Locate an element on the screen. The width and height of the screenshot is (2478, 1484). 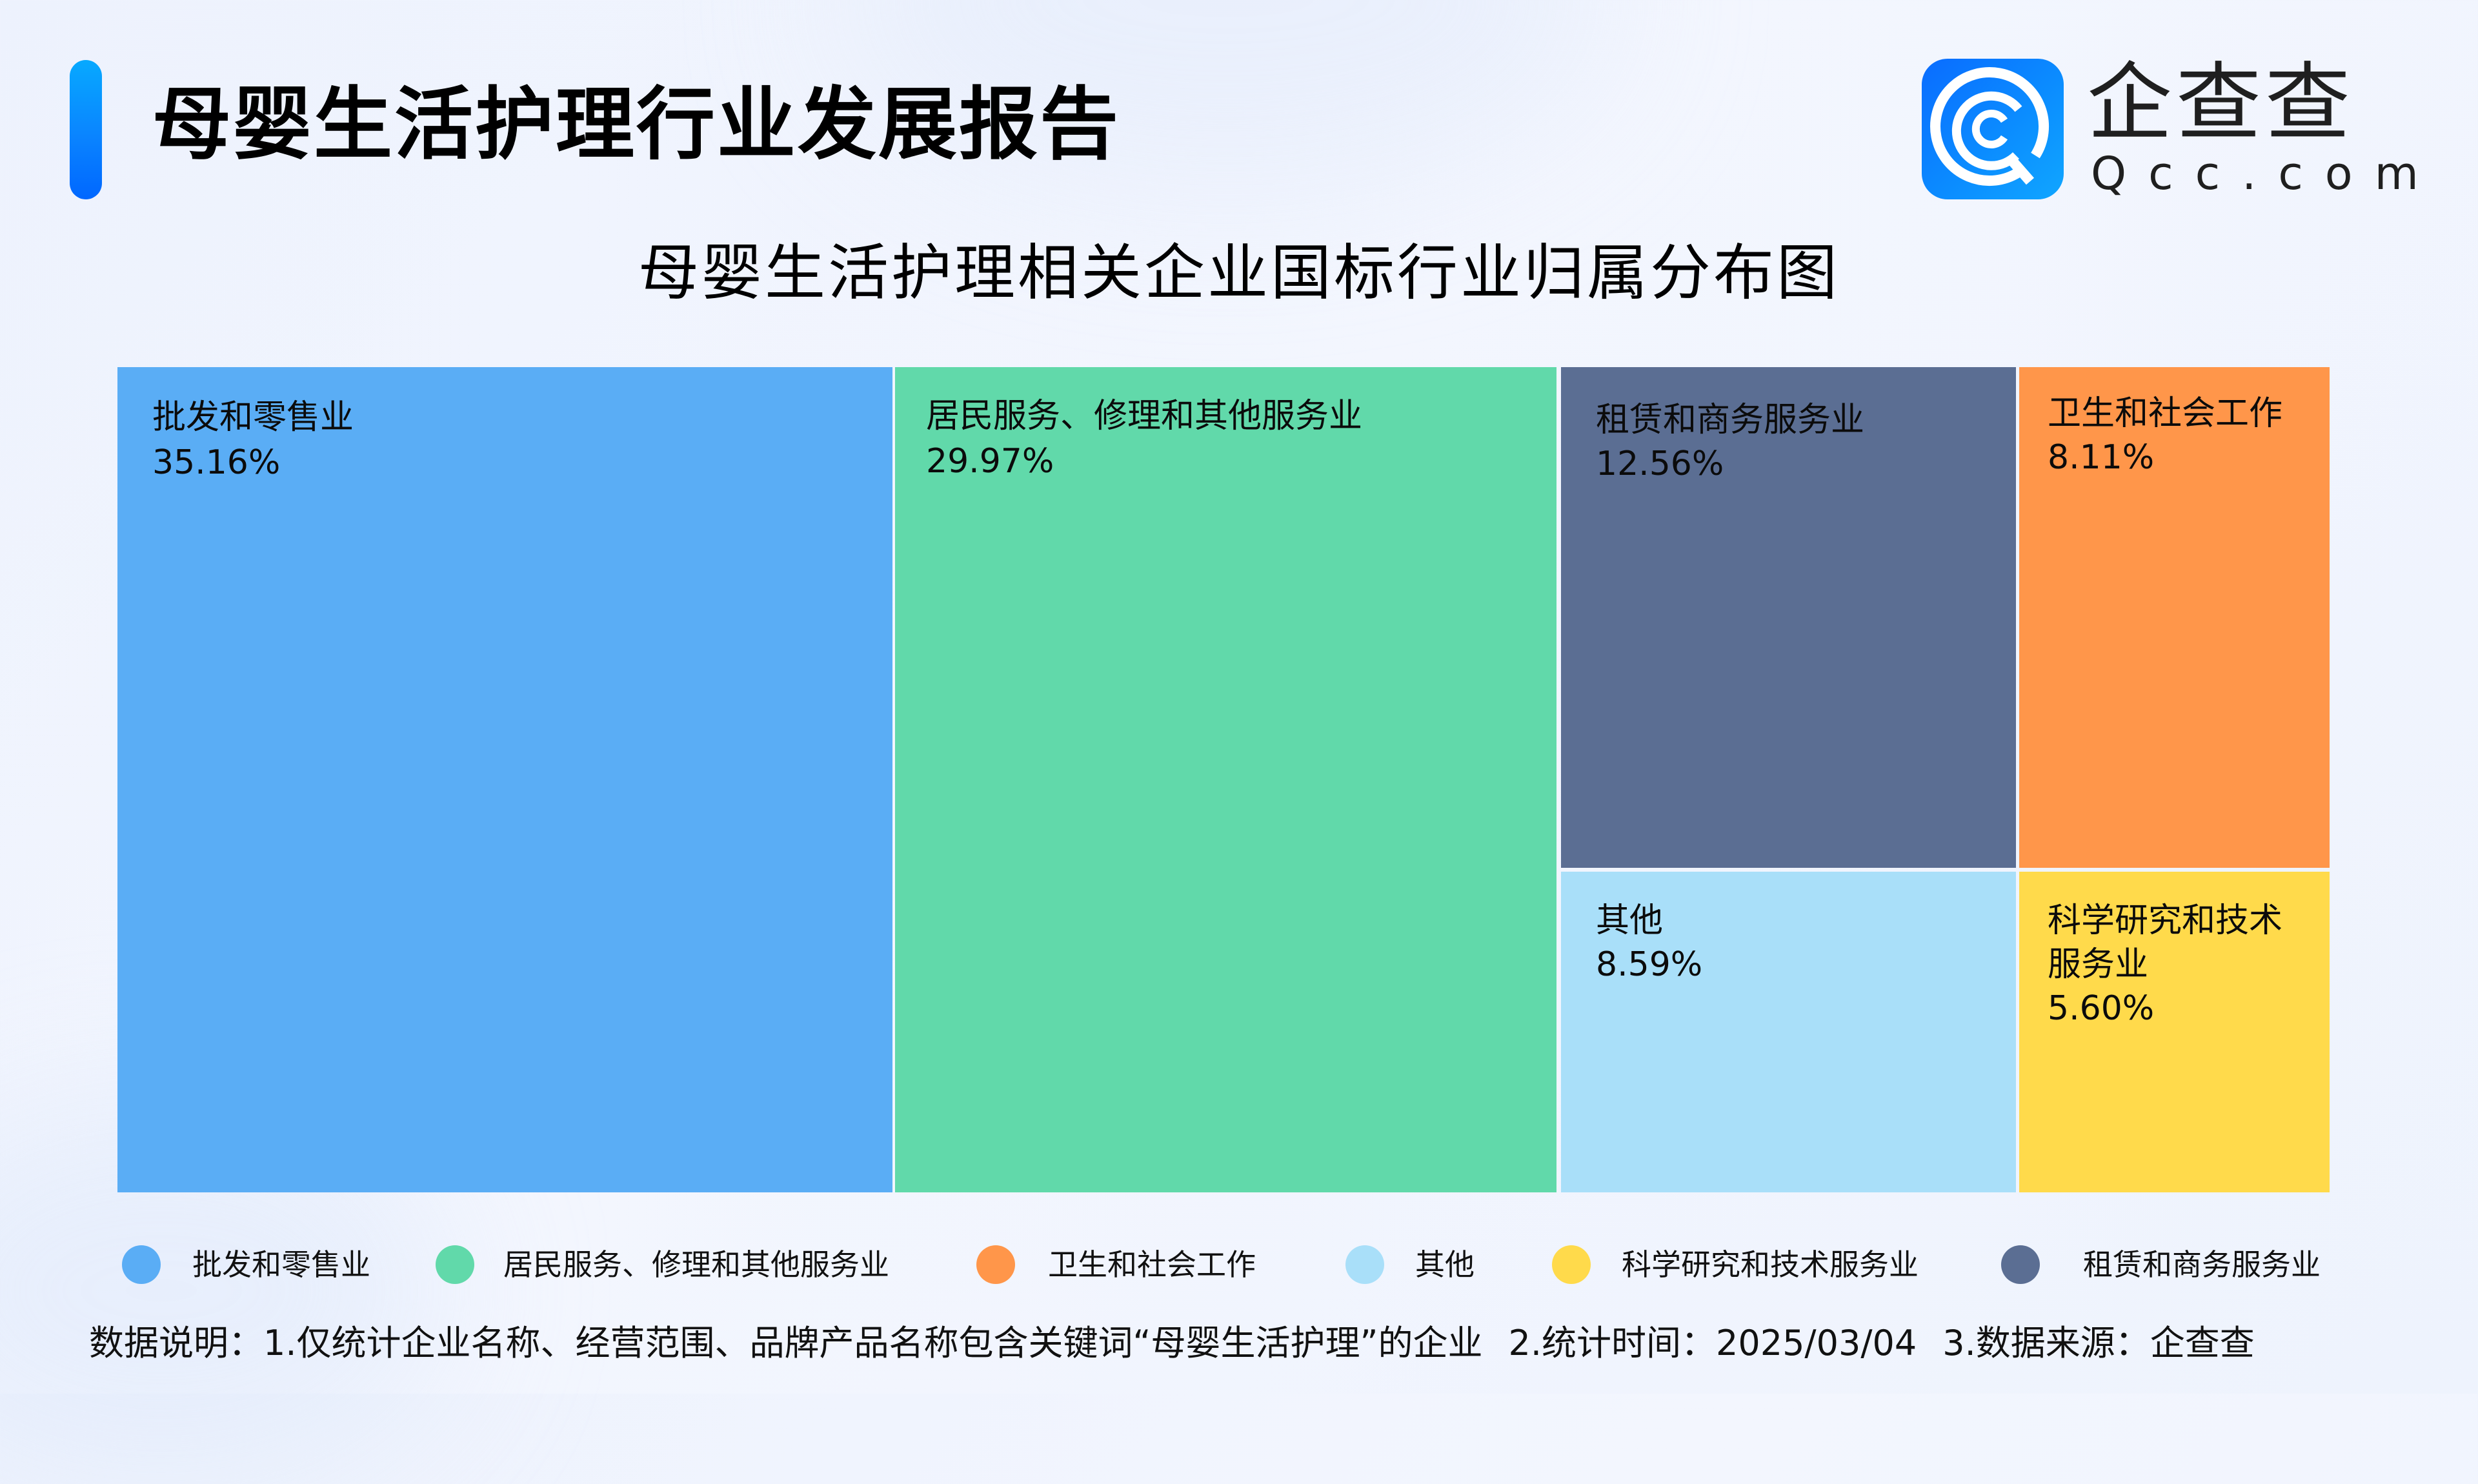
treemap-cell-science-tech: 科学研究和技术服务业 5.60% is located at coordinates (2174, 1032).